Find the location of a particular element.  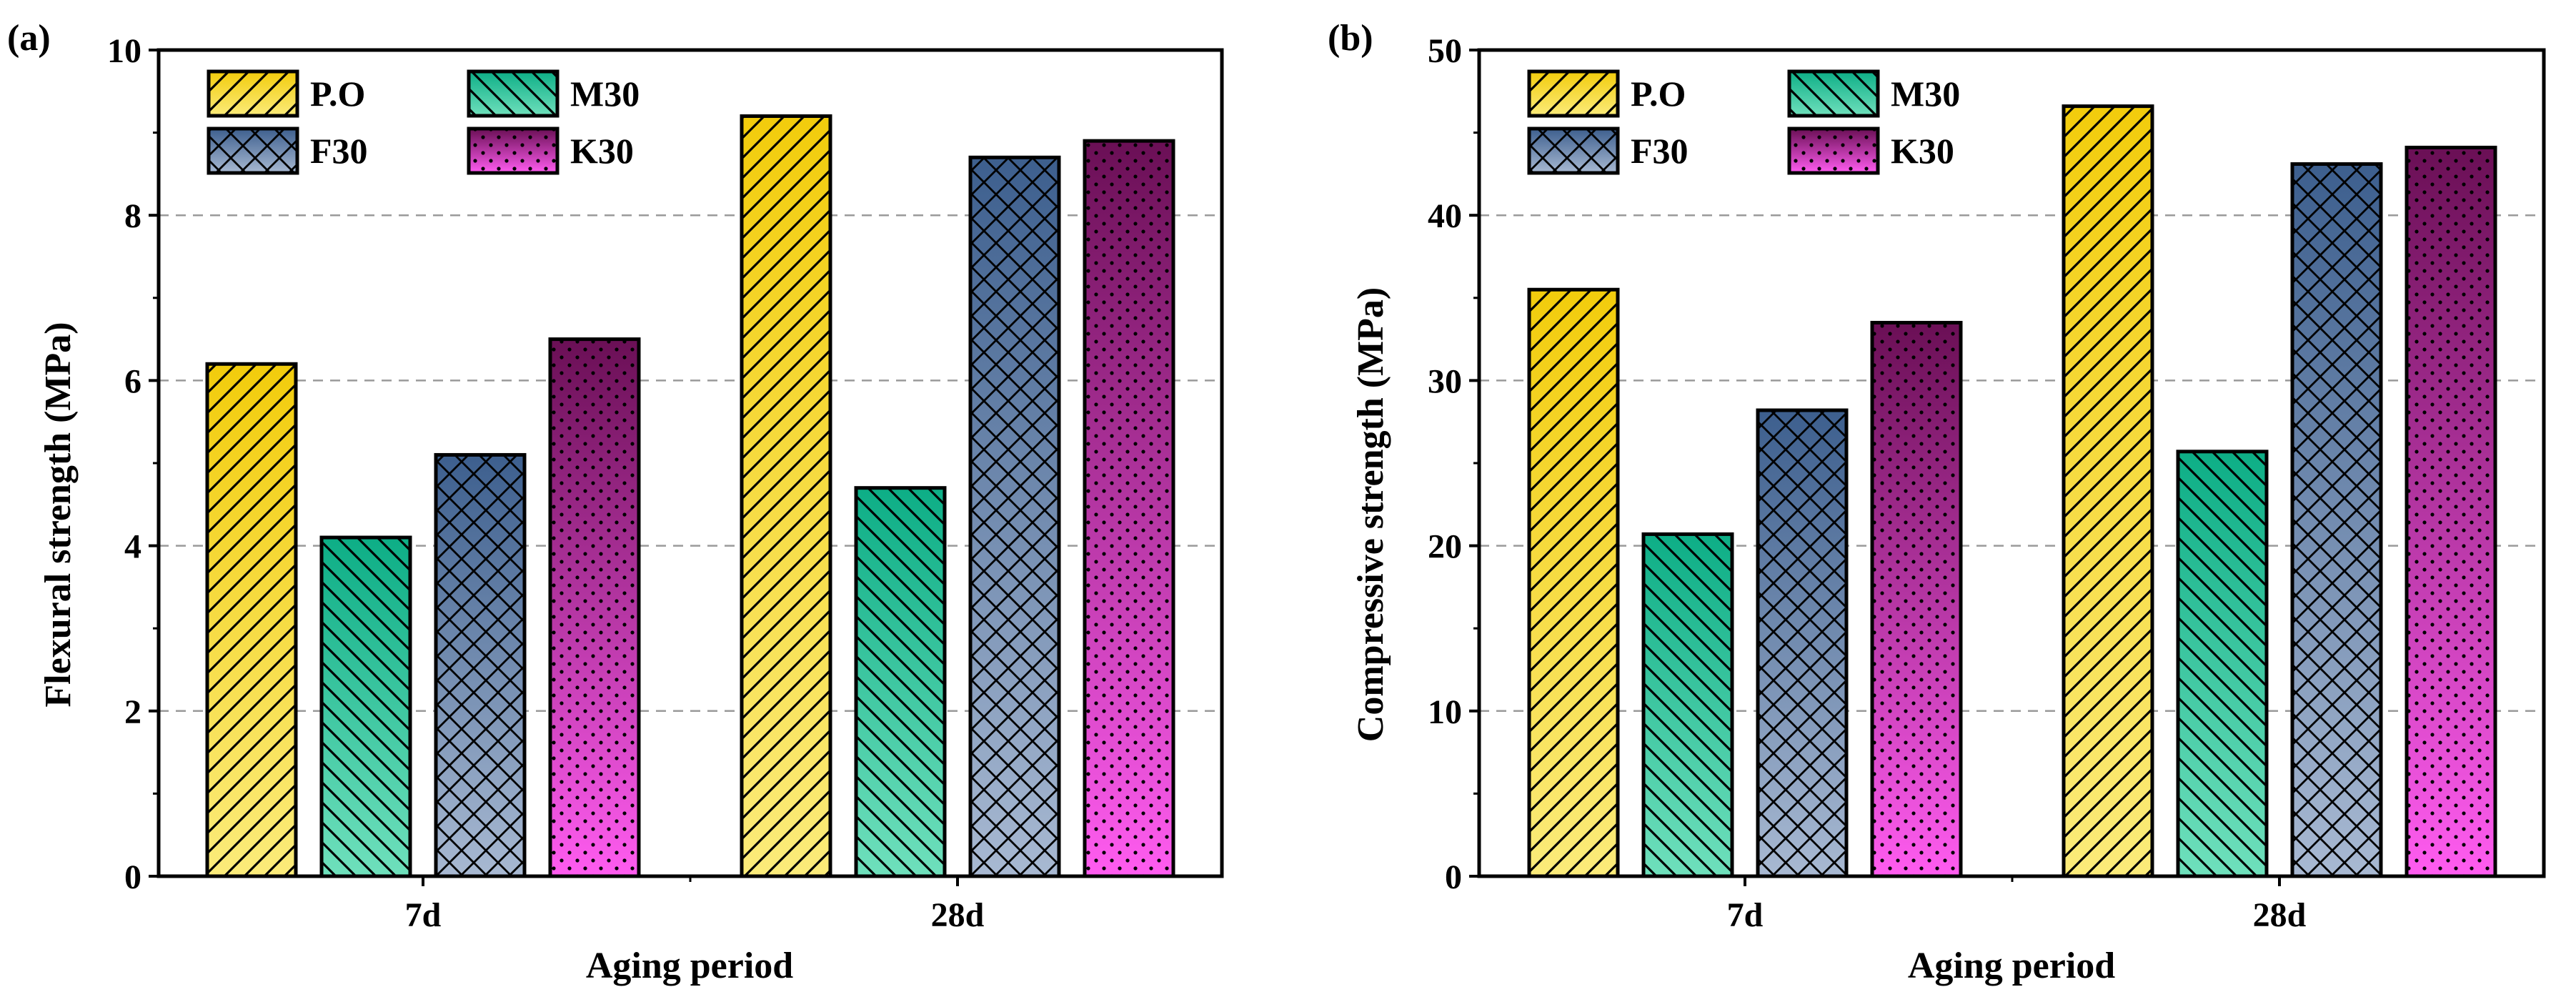

panel-b-legend: P.O M30 F30 K30 is located at coordinates (1743, 122).